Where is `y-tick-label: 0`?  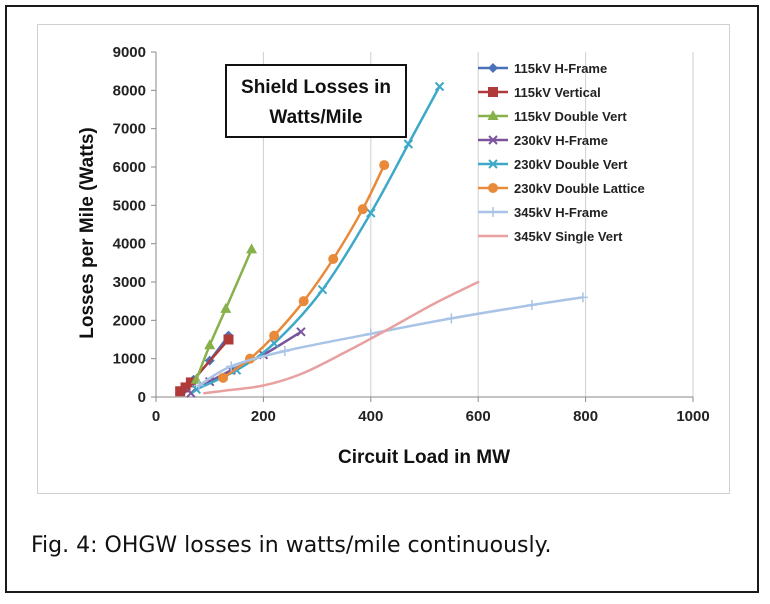 y-tick-label: 0 is located at coordinates (142, 397).